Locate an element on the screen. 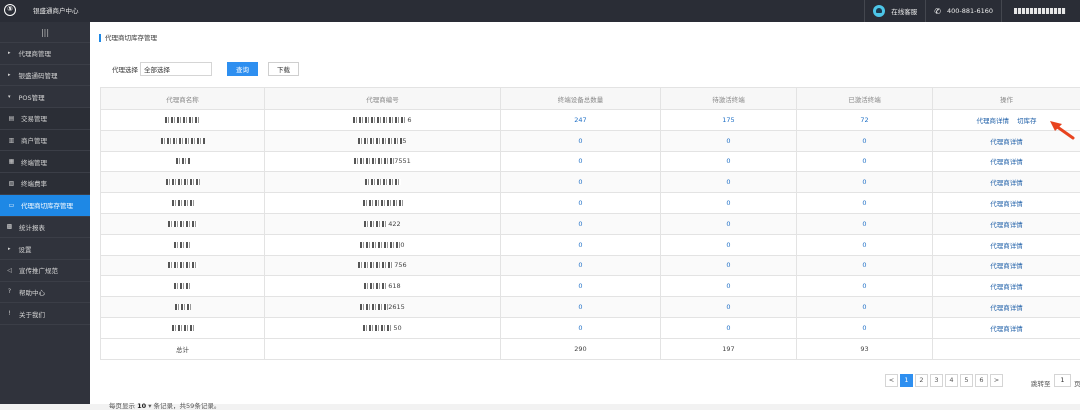 The height and width of the screenshot is (410, 1080). agent-id-cell: 618 is located at coordinates (383, 286).